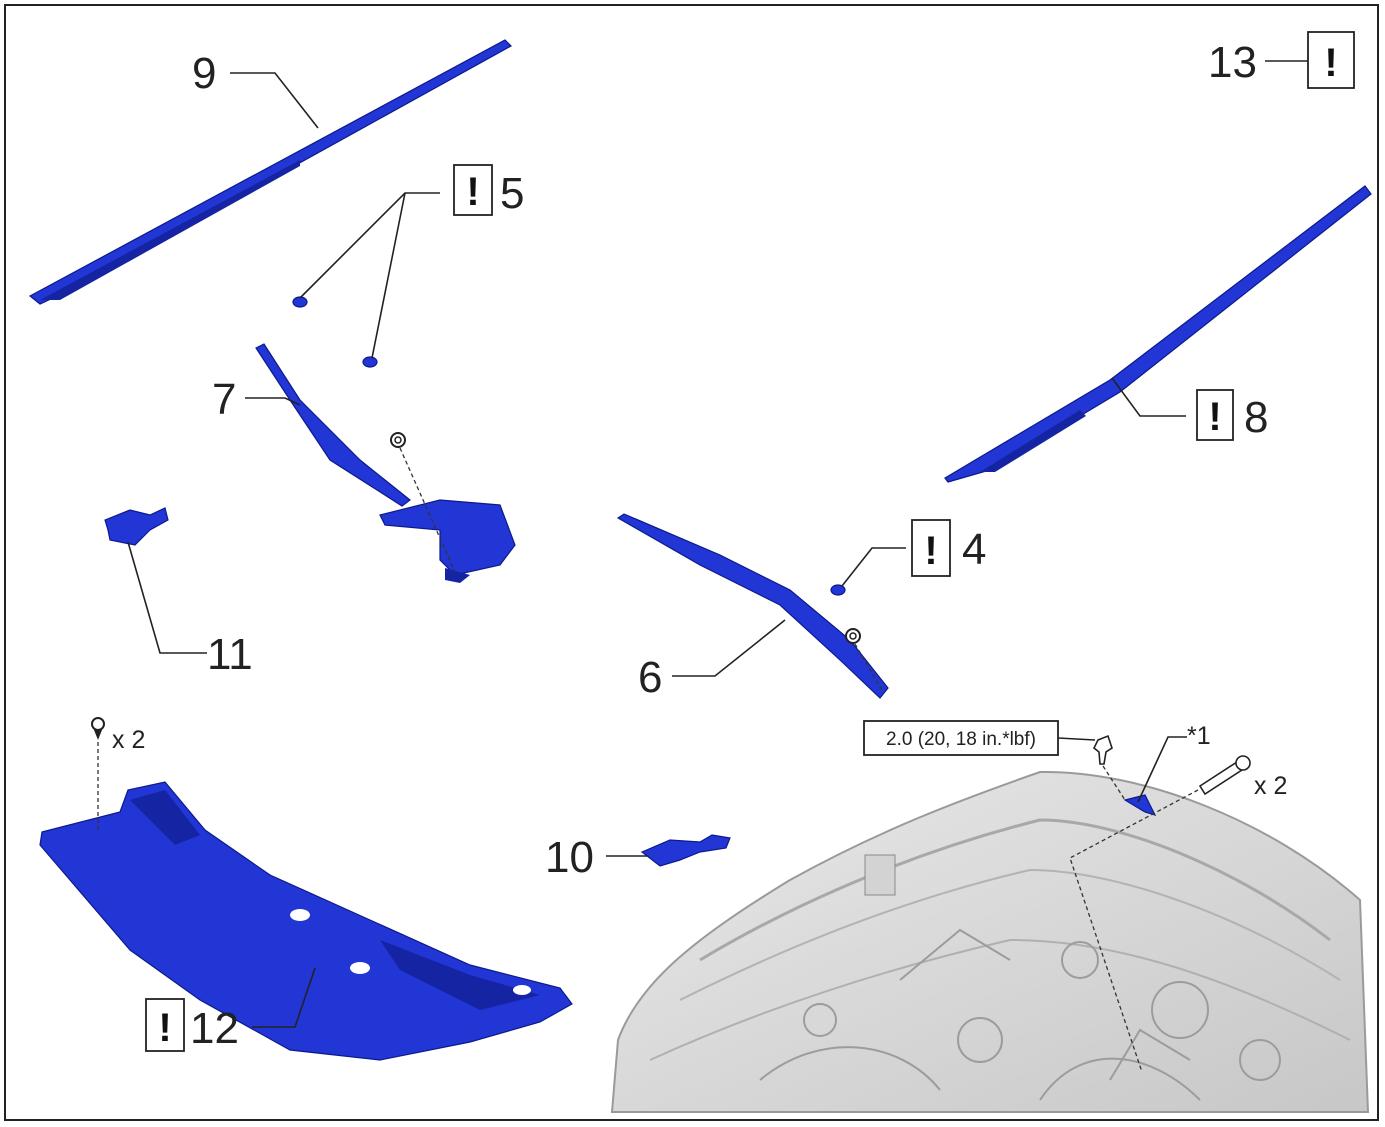 This screenshot has width=1385, height=1127. I want to click on torque-spec-box, so click(961, 738).